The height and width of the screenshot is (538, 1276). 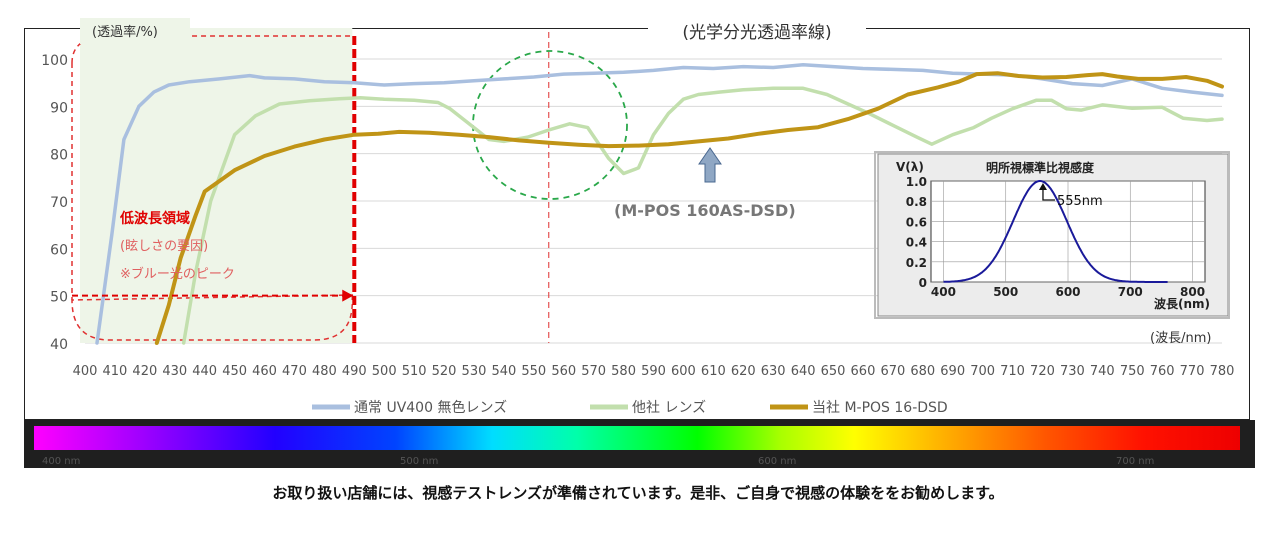 I want to click on region-subtitle-2: ※ブルー光のピーク, so click(x=177, y=274).